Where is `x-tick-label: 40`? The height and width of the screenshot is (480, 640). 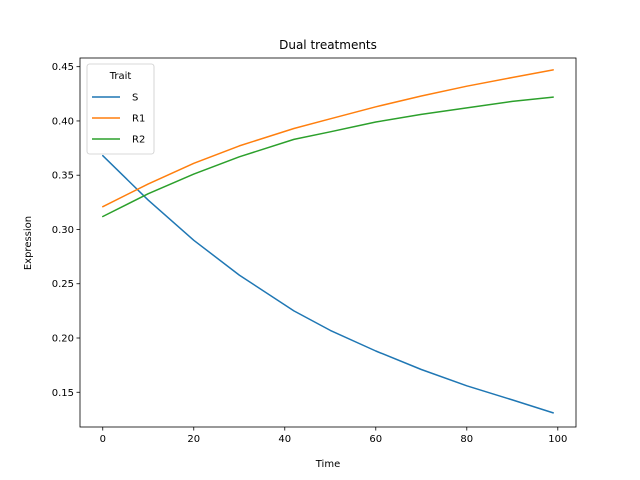
x-tick-label: 40 is located at coordinates (284, 439).